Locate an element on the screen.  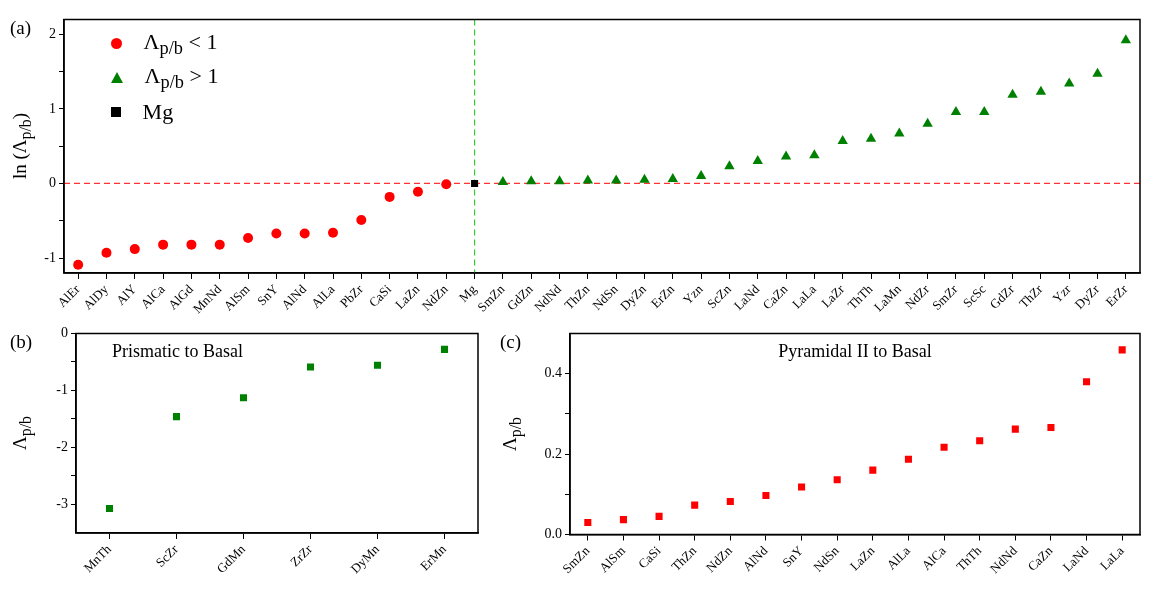
x-tick-label: AlY is located at coordinates (126, 294).